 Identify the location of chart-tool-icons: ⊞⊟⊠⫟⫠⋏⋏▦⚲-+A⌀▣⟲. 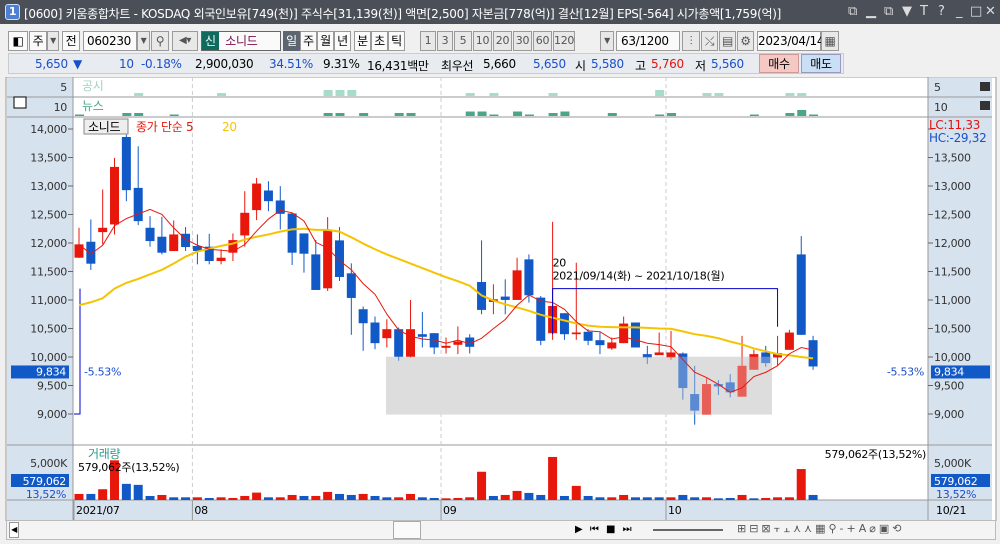
(821, 528).